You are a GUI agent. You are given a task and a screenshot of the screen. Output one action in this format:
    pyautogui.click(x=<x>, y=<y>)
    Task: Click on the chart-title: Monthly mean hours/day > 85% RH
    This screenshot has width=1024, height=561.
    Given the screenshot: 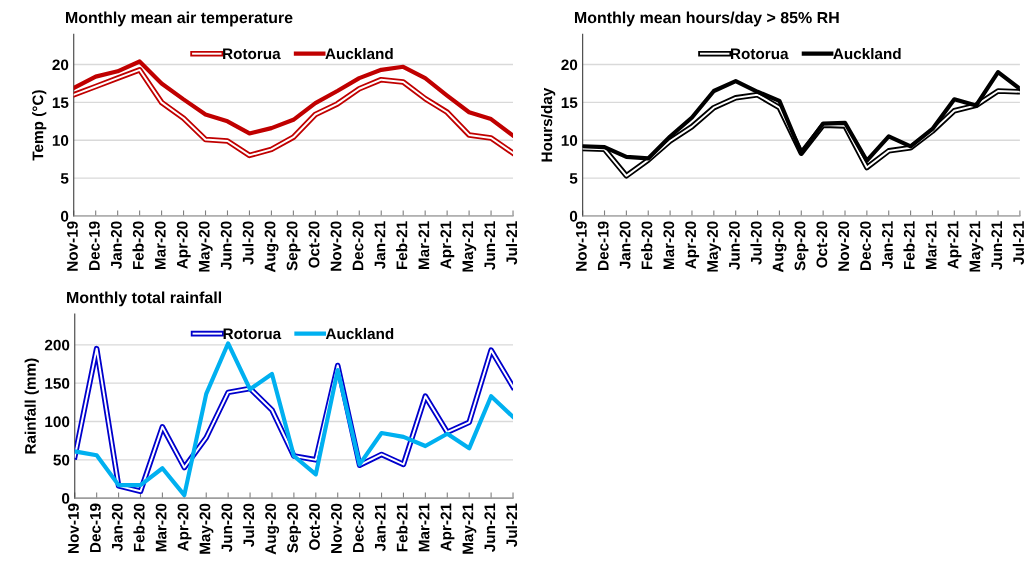 What is the action you would take?
    pyautogui.click(x=706, y=19)
    